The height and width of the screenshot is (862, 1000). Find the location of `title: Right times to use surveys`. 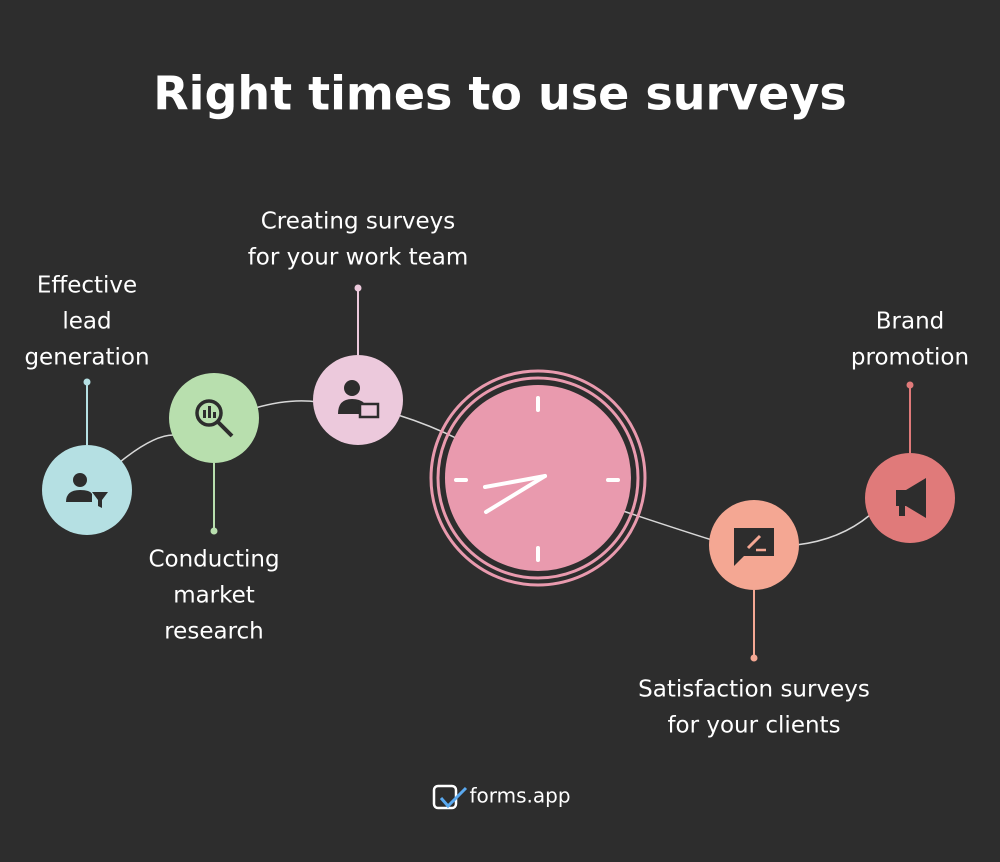

title: Right times to use surveys is located at coordinates (499, 94).